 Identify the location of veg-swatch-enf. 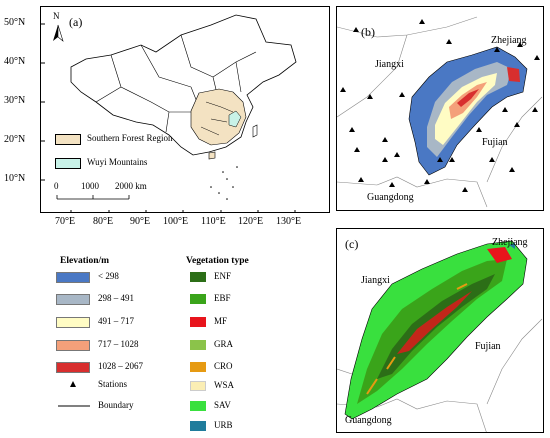
(198, 277).